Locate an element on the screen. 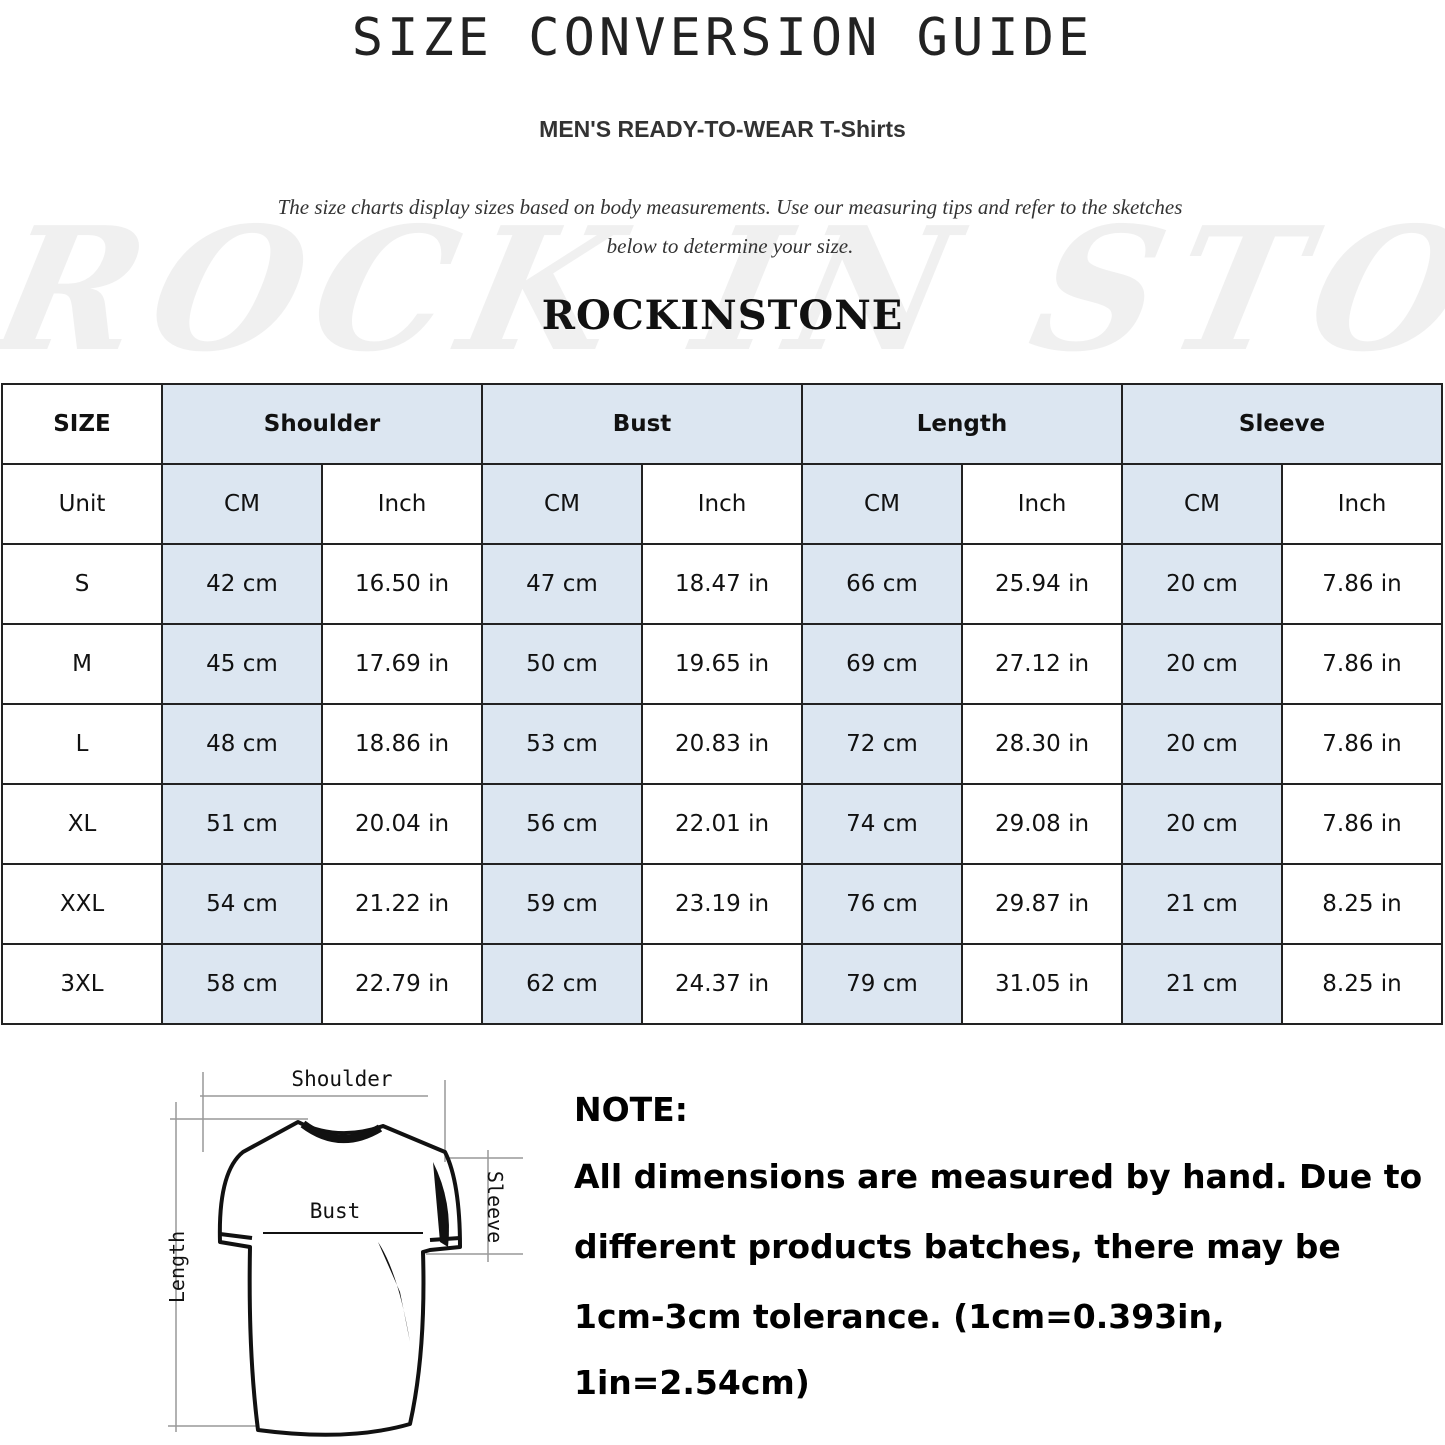 This screenshot has width=1445, height=1445. length-label: Length is located at coordinates (177, 1267).